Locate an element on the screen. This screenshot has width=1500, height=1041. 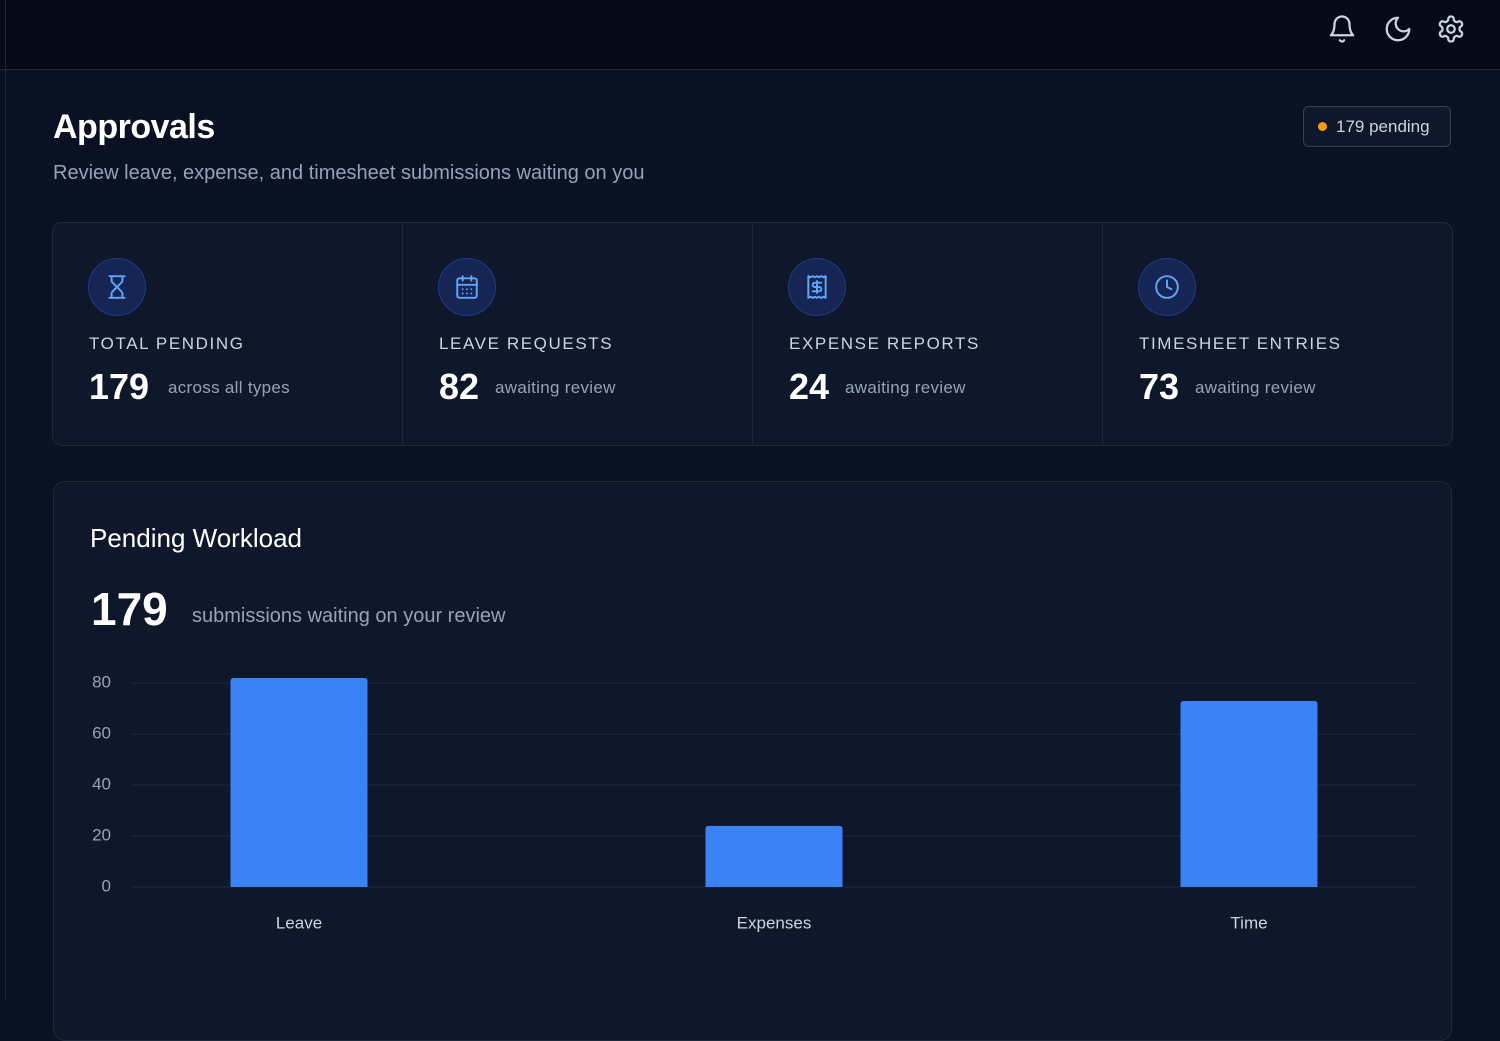
stat-value: 73 is located at coordinates (1159, 386).